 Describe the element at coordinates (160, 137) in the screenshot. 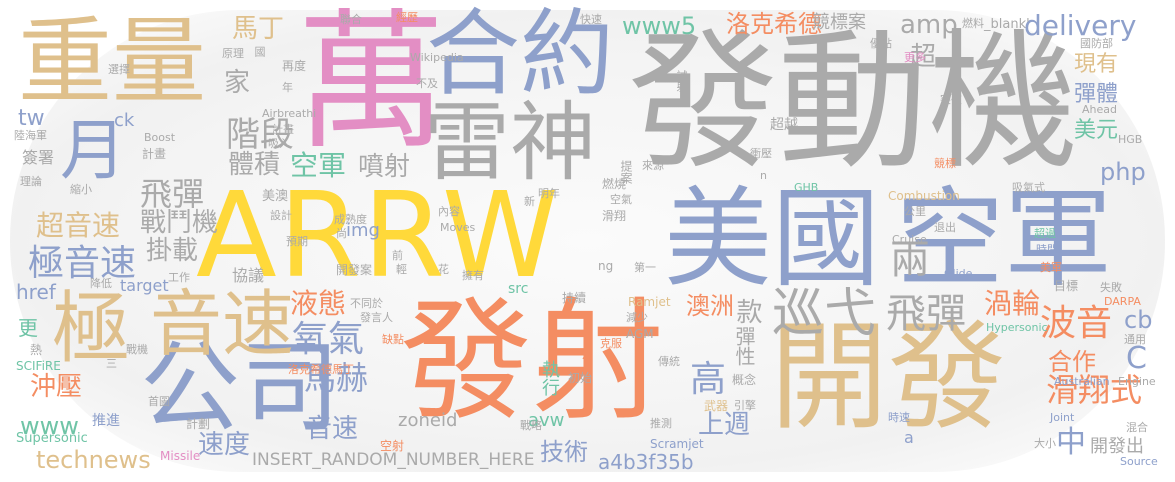

I see `word-boost: Boost` at that location.